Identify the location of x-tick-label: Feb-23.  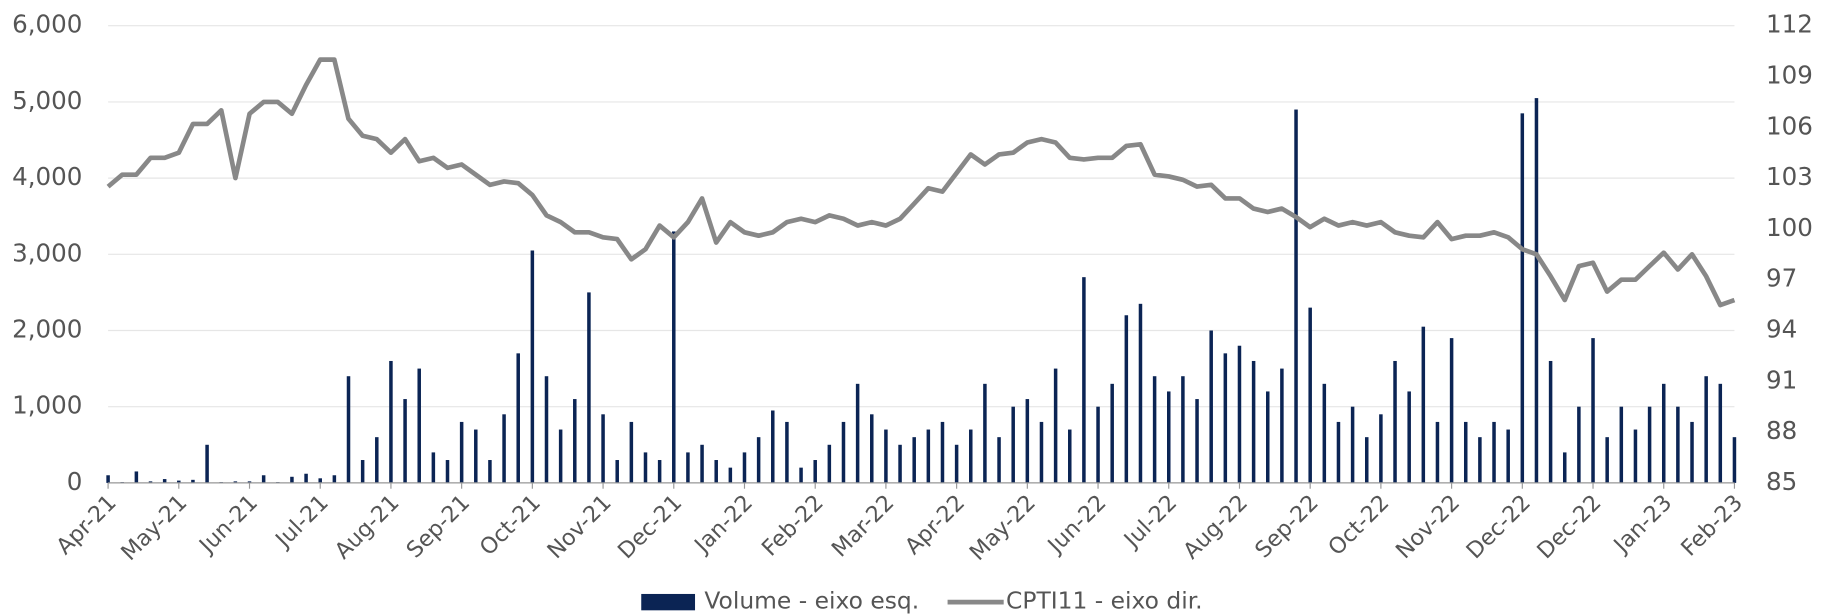
(1712, 526).